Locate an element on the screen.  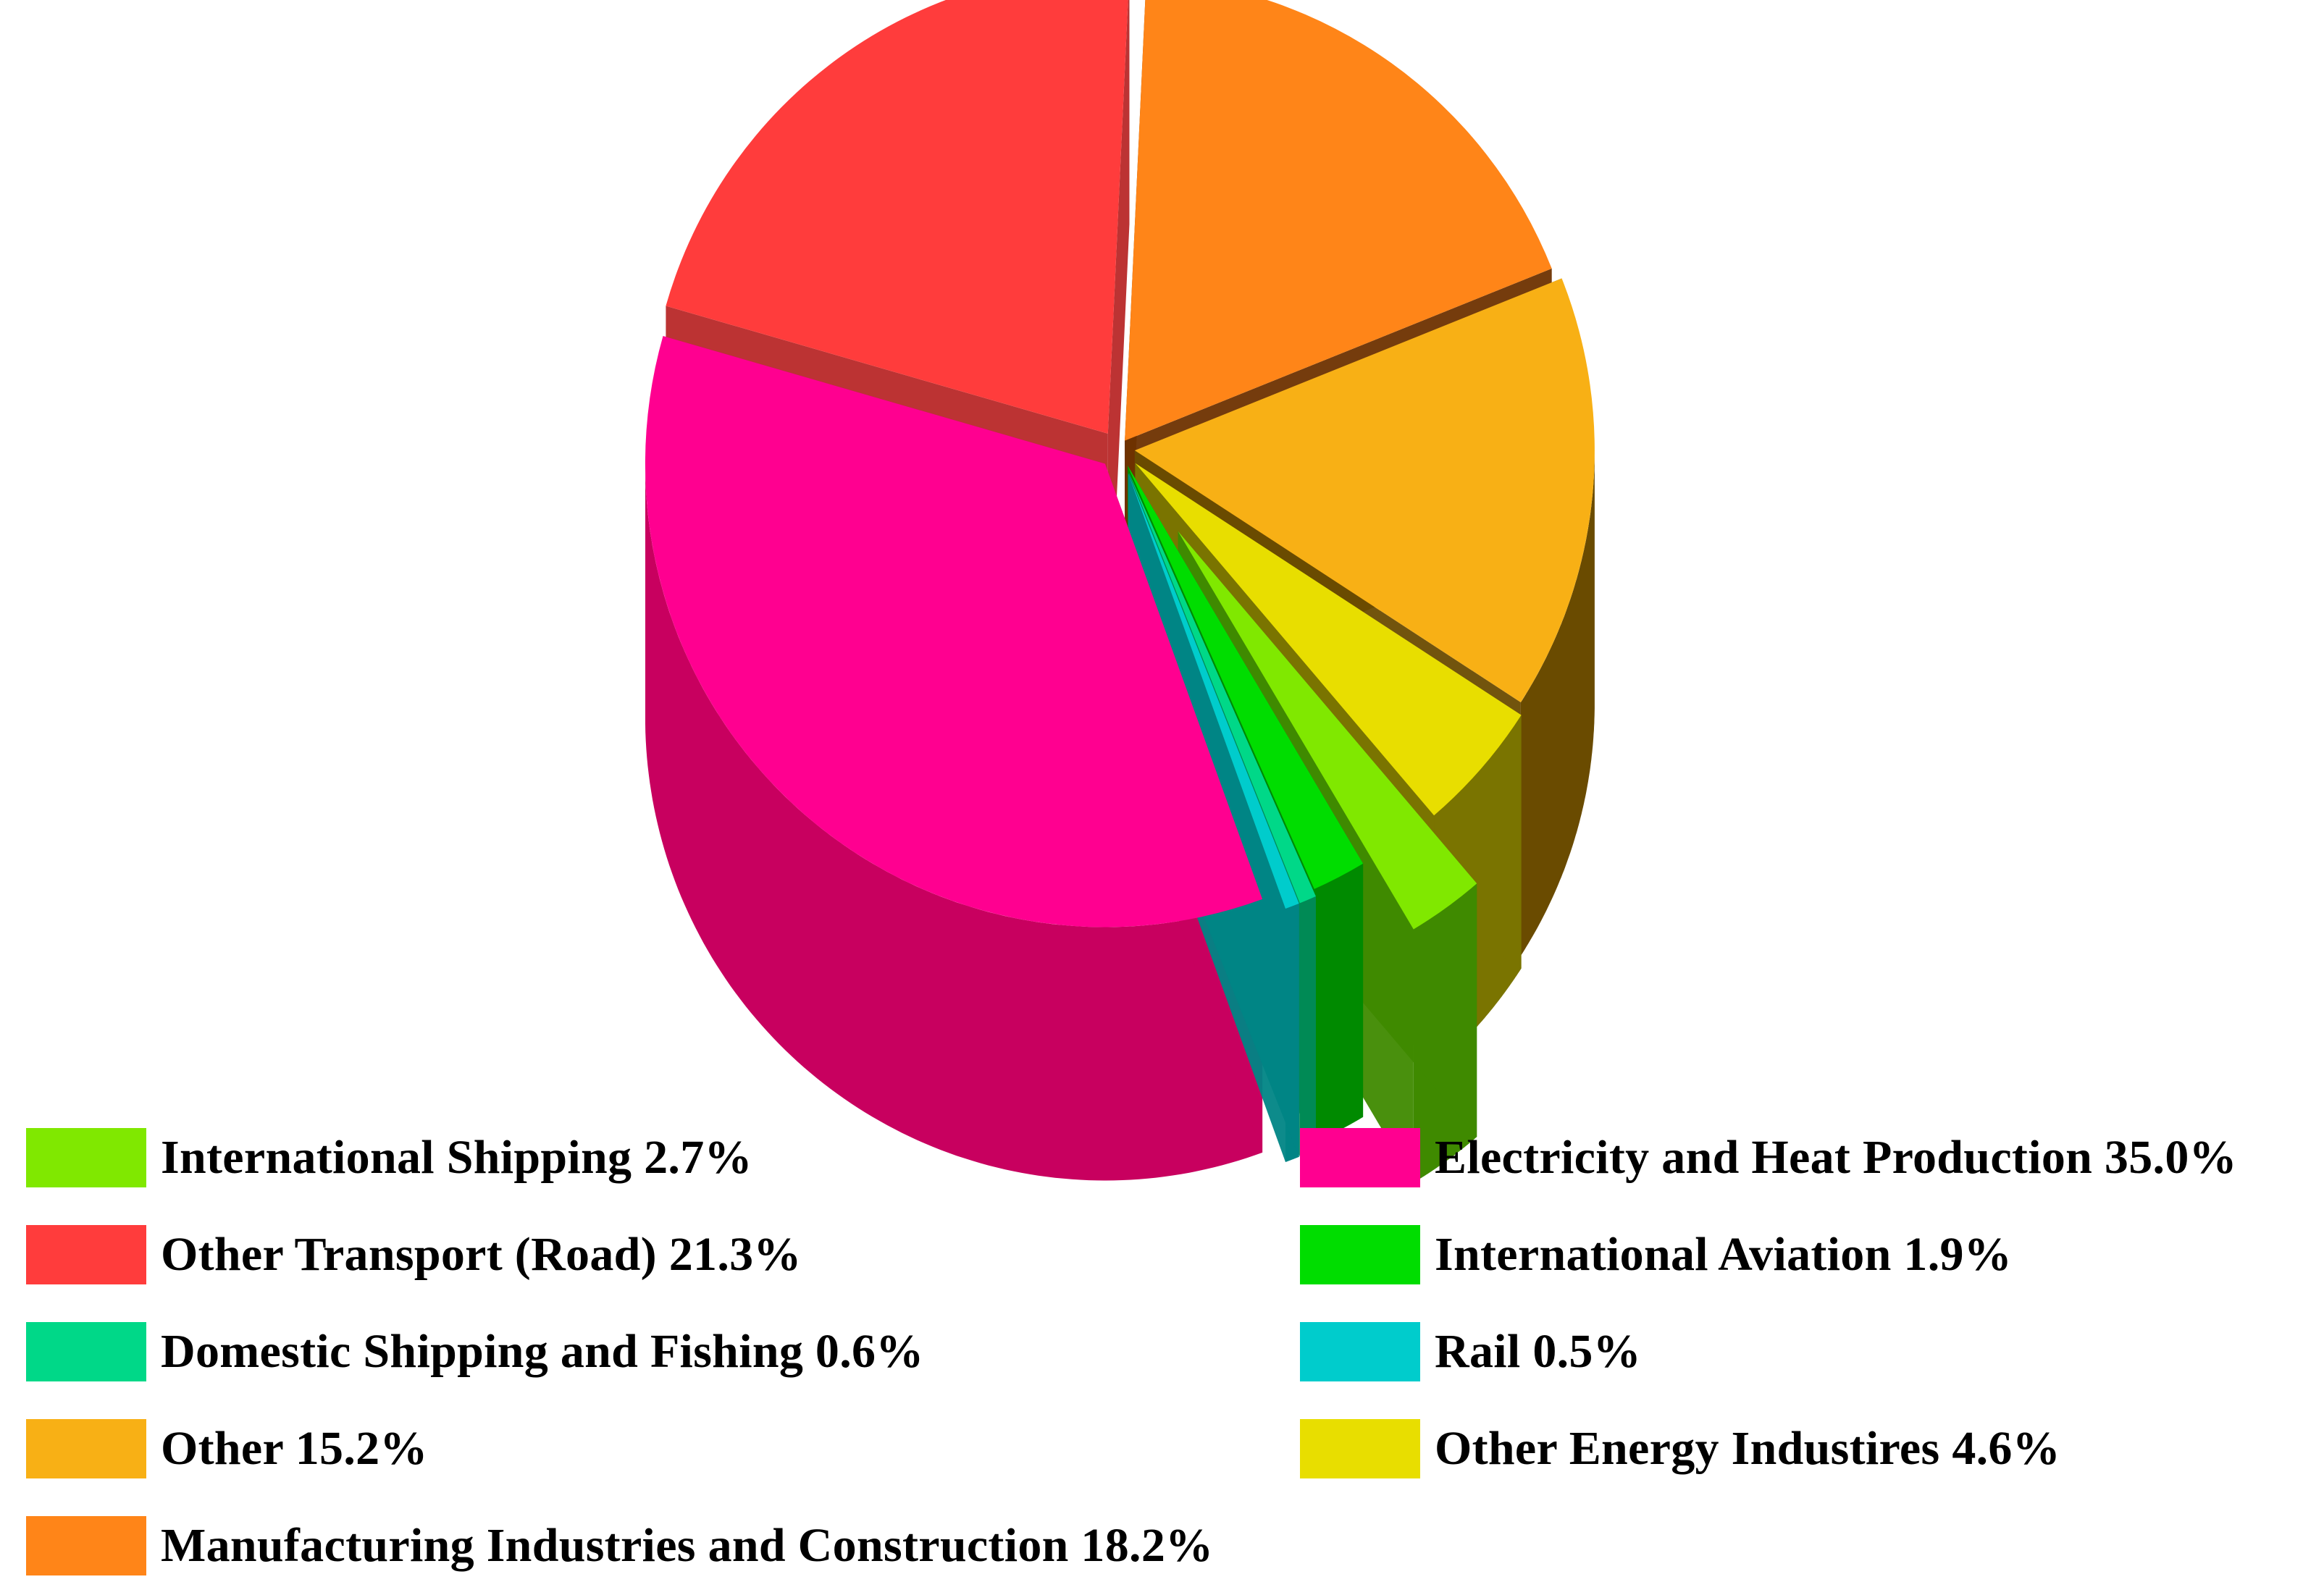
pie-slice-other is located at coordinates (1364, 490).